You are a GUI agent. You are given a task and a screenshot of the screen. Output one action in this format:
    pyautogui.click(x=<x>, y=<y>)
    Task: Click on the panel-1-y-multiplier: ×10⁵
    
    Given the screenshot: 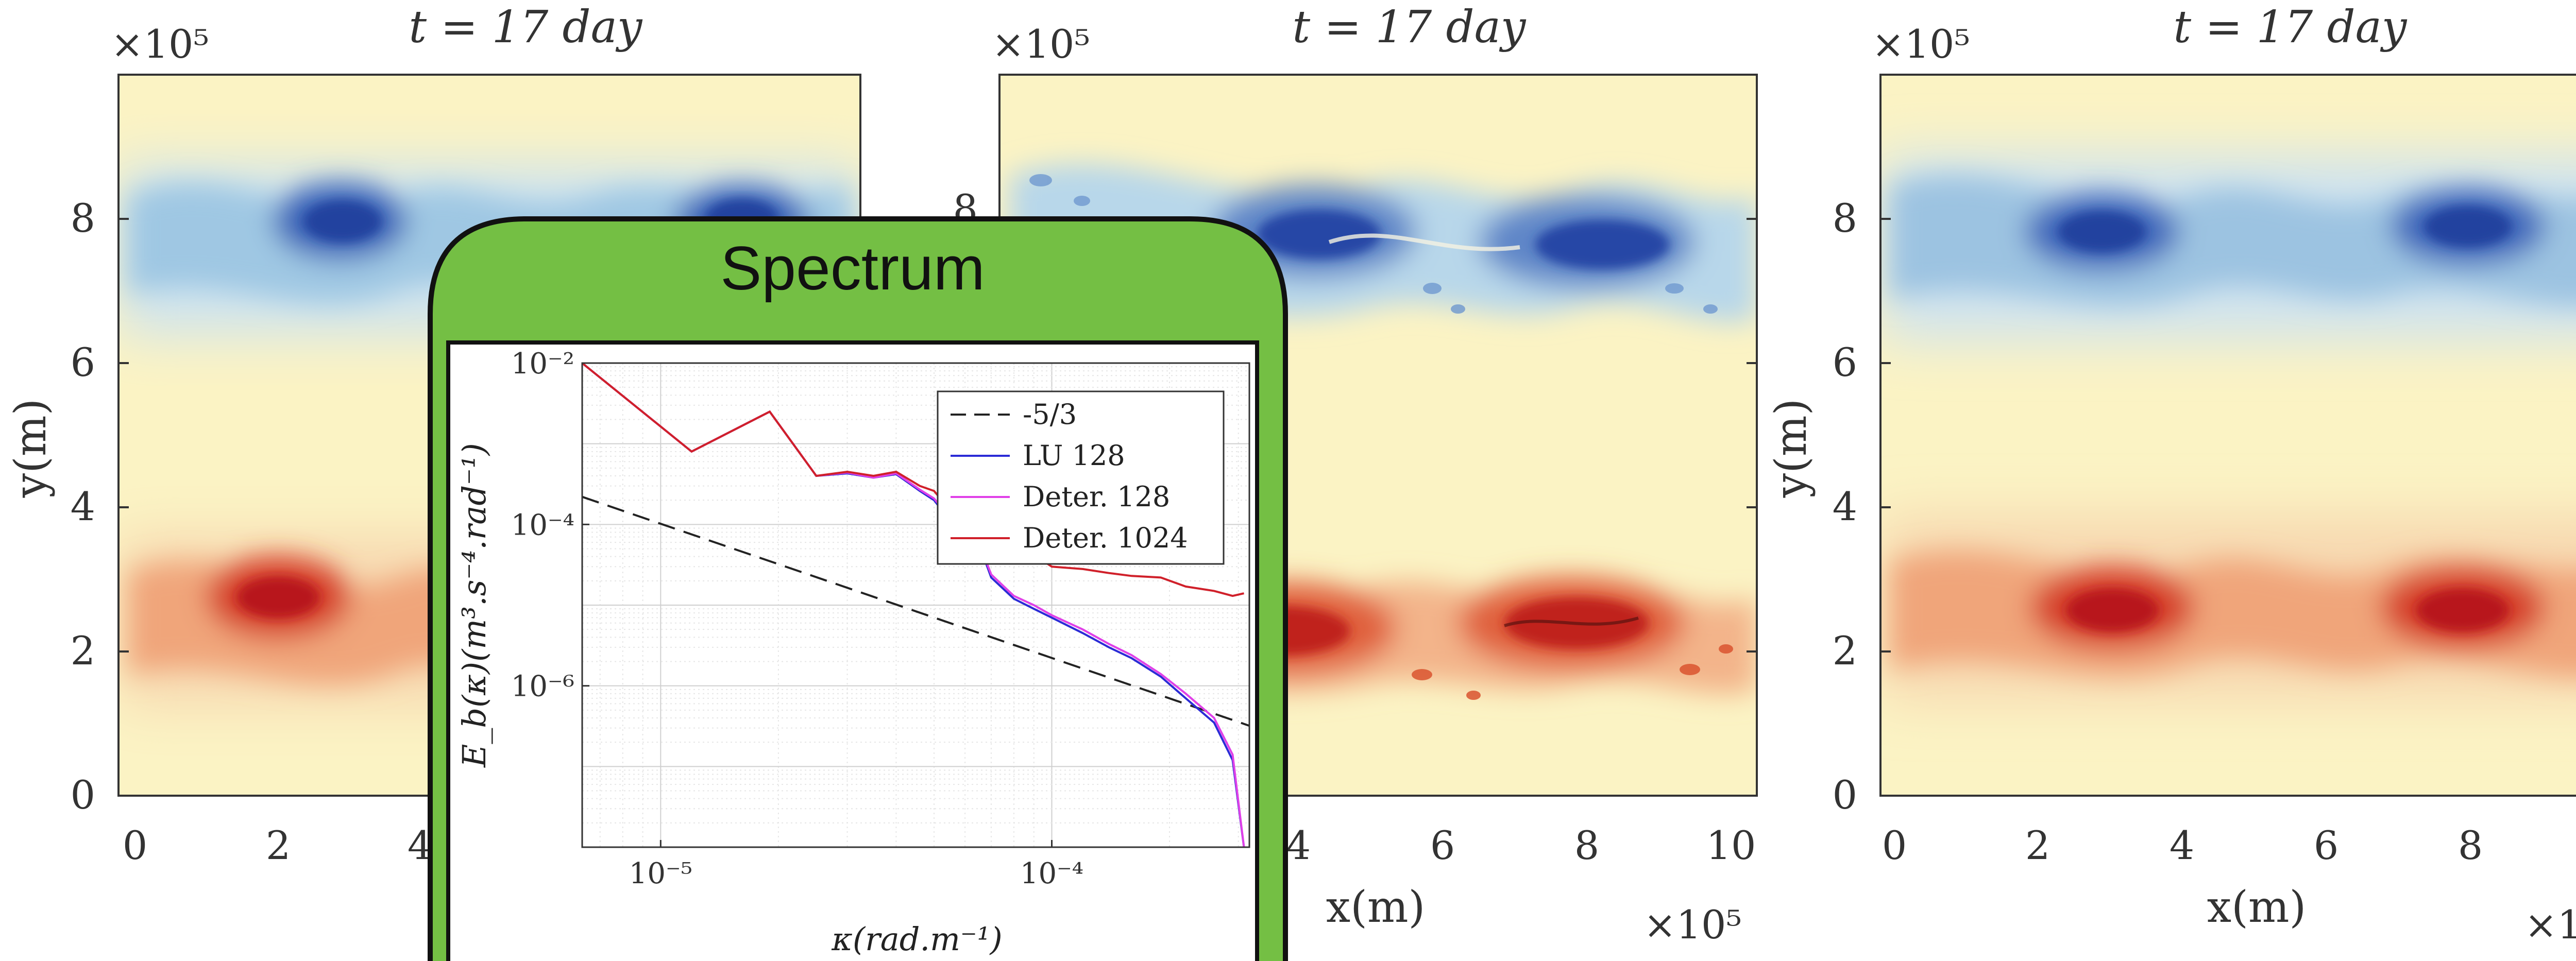 What is the action you would take?
    pyautogui.click(x=160, y=44)
    